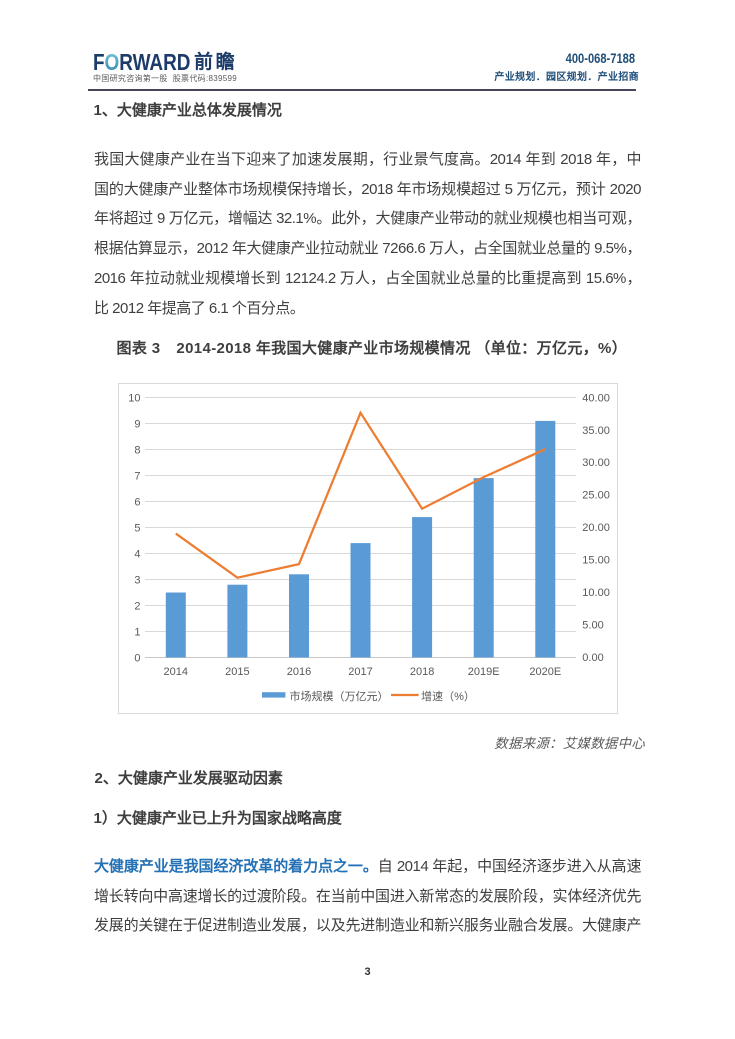 Image resolution: width=735 pixels, height=1039 pixels. Describe the element at coordinates (448, 696) in the screenshot. I see `svg-text: 增速（%）` at that location.